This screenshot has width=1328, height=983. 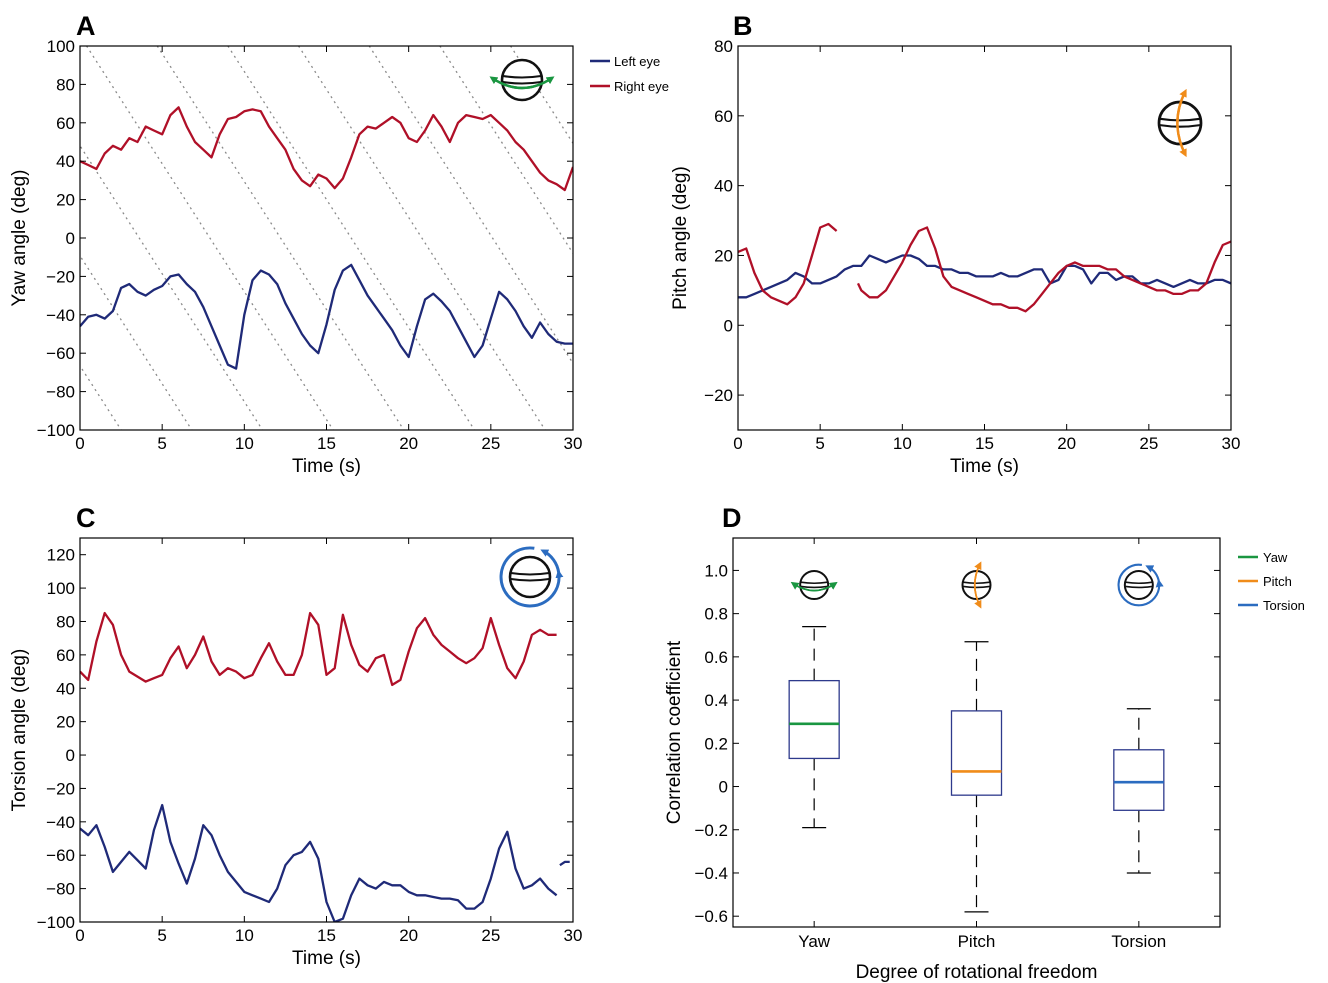 I want to click on y-axis-label: Yaw angle (deg), so click(x=19, y=238).